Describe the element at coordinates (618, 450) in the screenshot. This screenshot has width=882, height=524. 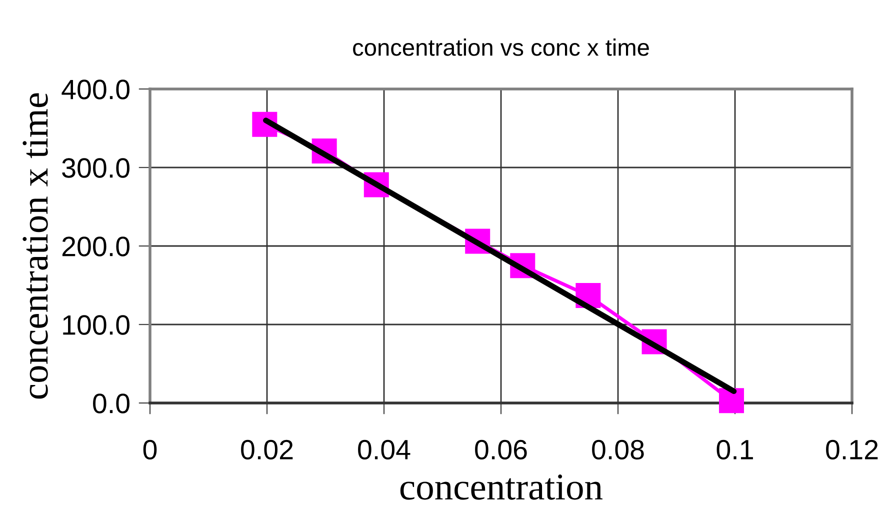
I see `x-tick-label: 0.08` at that location.